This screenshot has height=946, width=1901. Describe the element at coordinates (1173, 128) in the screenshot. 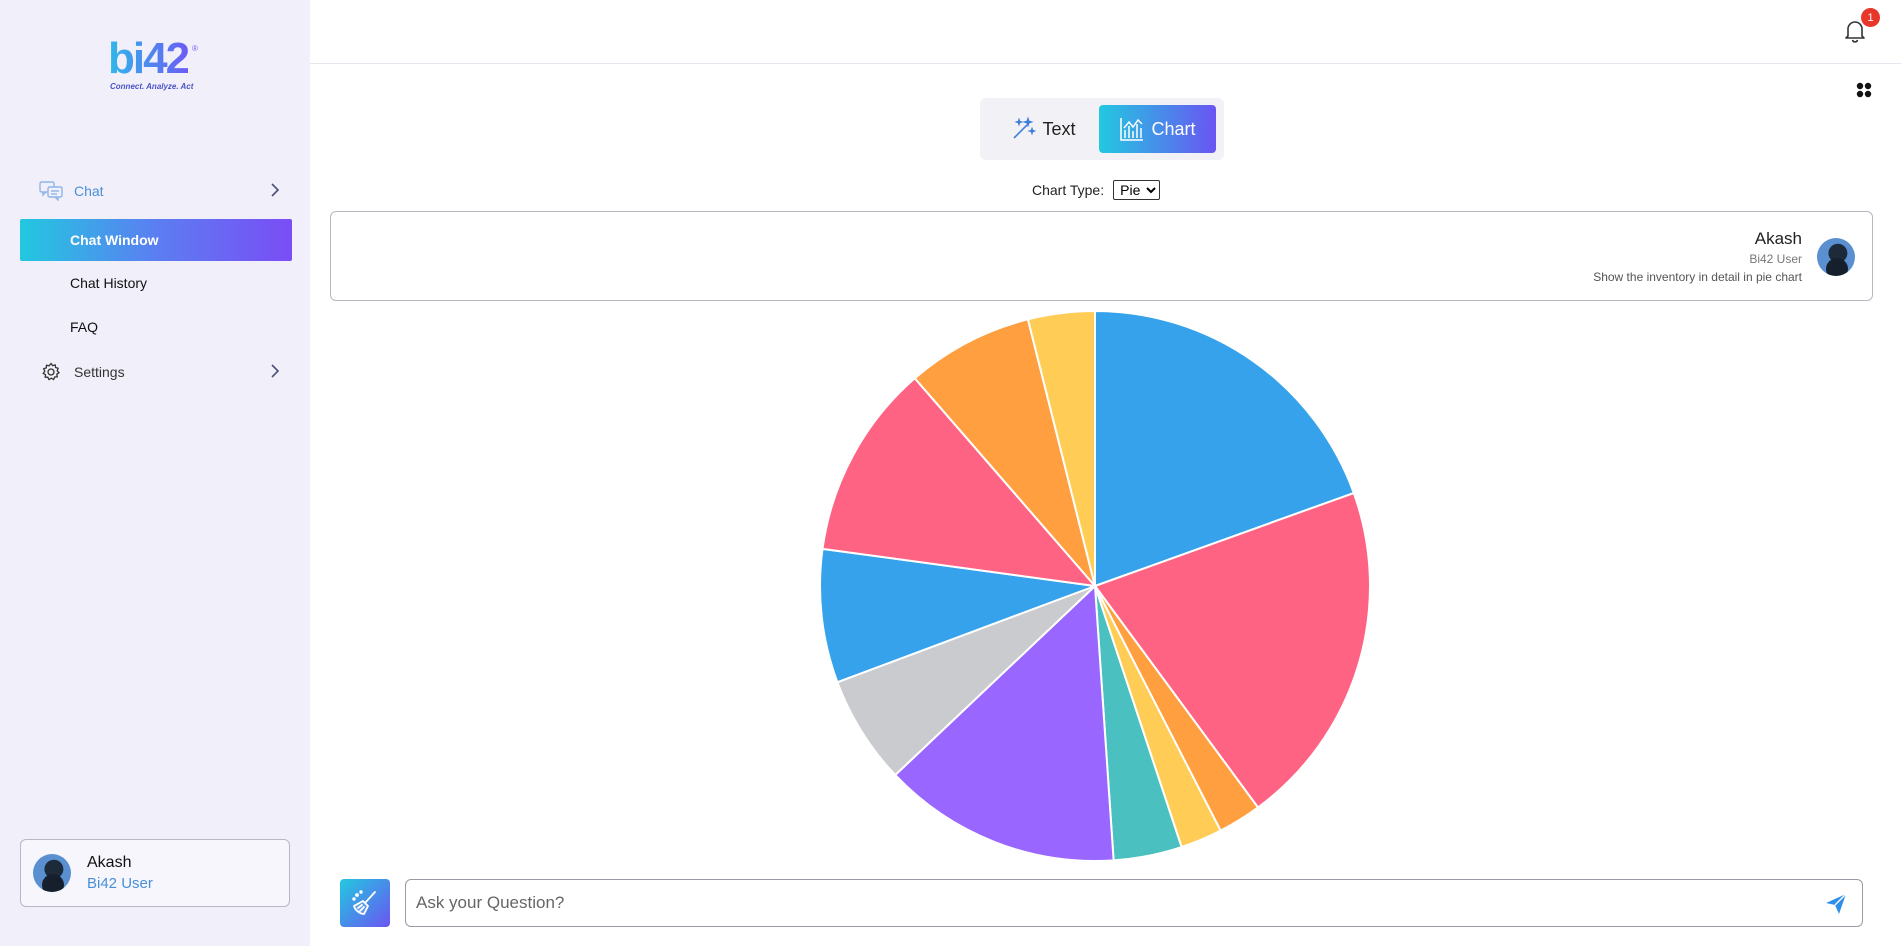

I see `chart-view-label: Chart` at that location.